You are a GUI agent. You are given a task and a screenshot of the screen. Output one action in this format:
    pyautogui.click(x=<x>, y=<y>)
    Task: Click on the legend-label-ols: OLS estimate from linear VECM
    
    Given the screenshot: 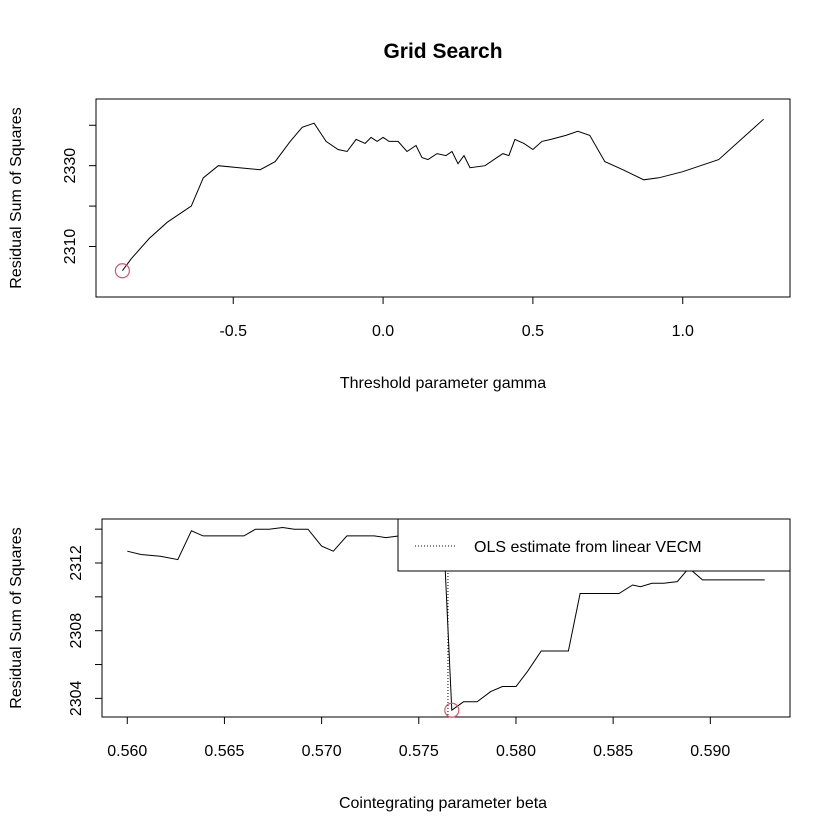 What is the action you would take?
    pyautogui.click(x=588, y=547)
    